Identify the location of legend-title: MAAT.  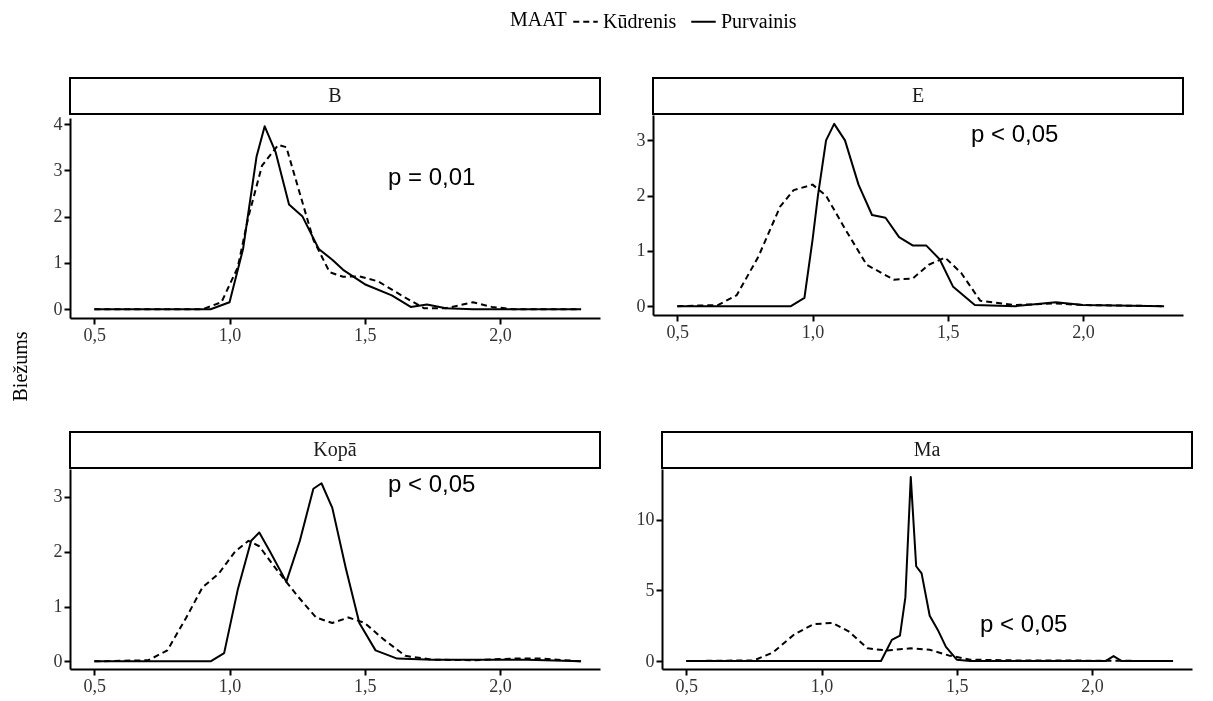
(538, 19).